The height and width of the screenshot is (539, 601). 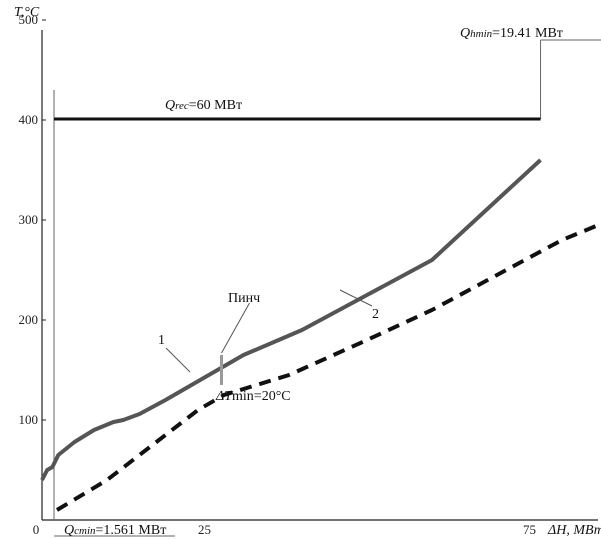 What do you see at coordinates (574, 530) in the screenshot?
I see `x-axis-label: ΔH, МВт` at bounding box center [574, 530].